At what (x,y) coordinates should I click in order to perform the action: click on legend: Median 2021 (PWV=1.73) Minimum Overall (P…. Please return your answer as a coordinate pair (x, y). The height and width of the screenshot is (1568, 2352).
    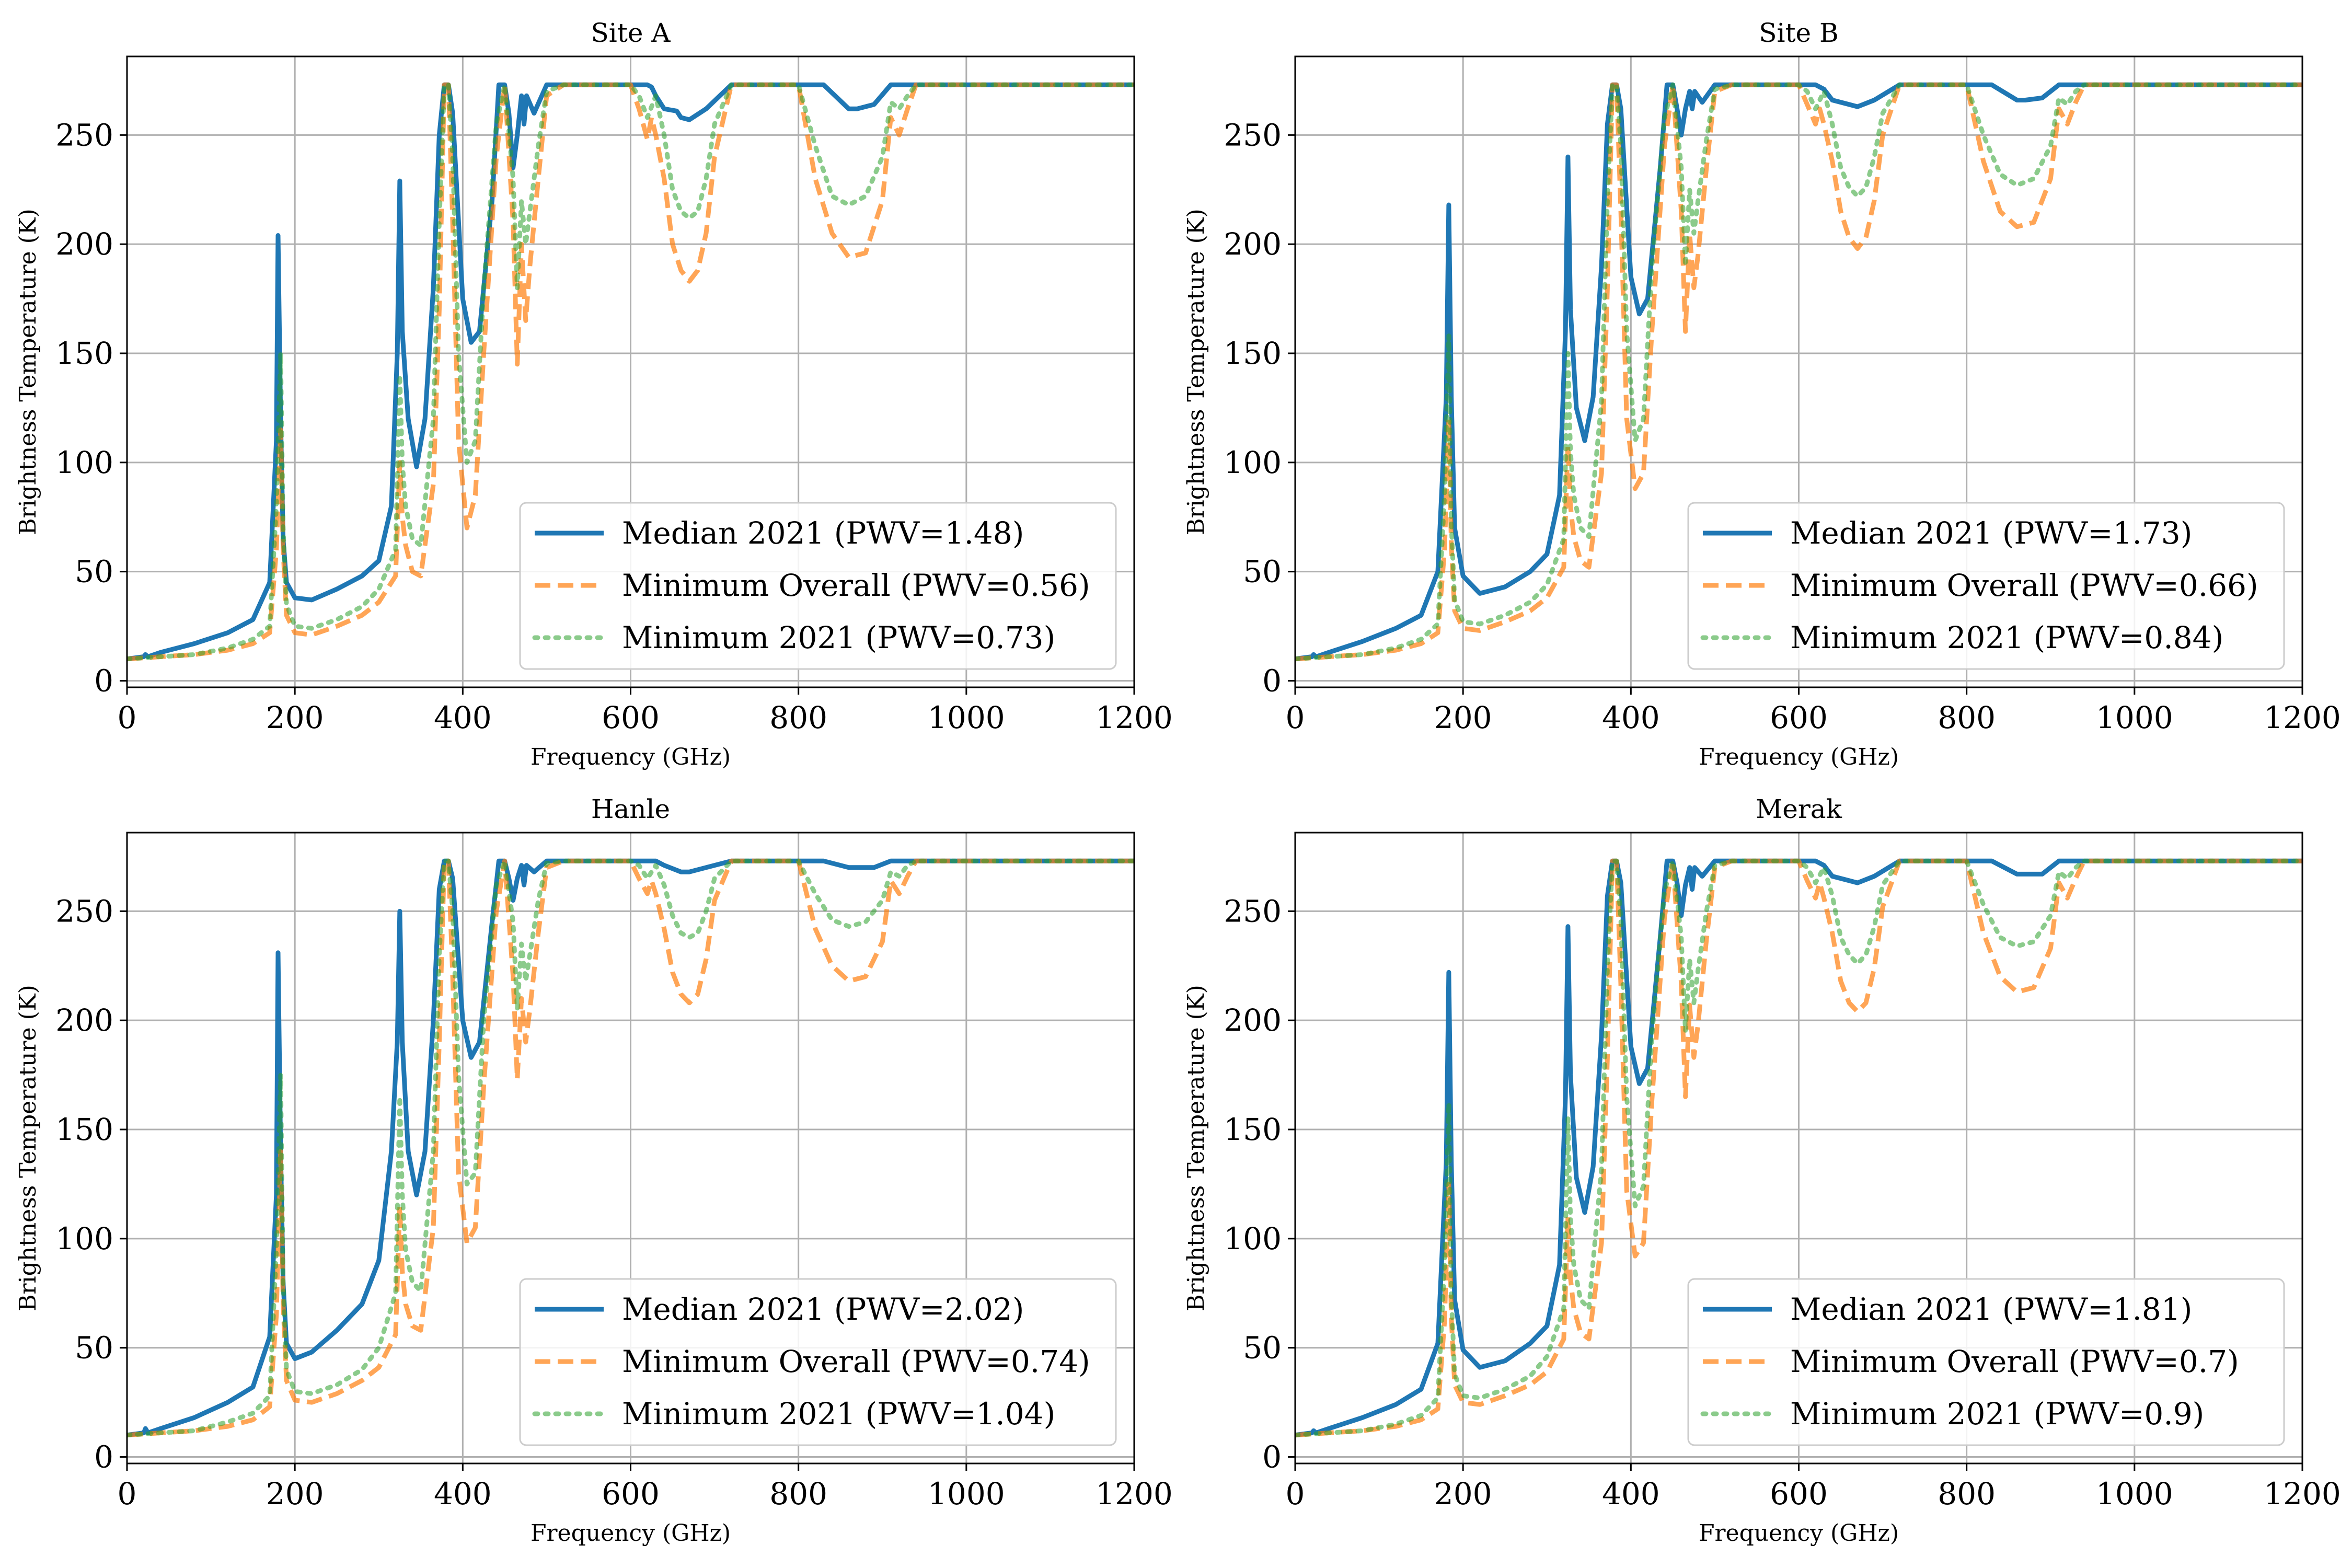
    Looking at the image, I should click on (1986, 586).